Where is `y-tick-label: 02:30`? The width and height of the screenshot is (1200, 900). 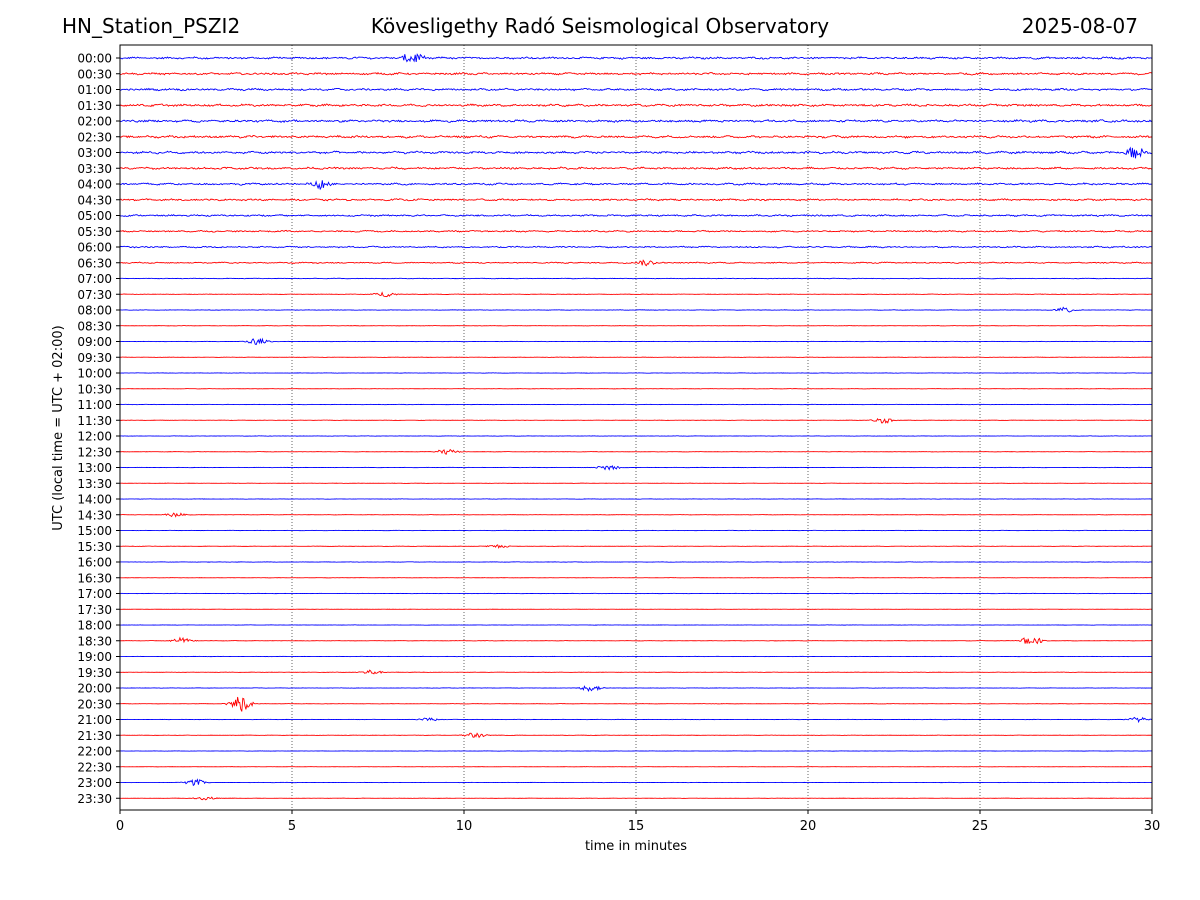
y-tick-label: 02:30 is located at coordinates (94, 137).